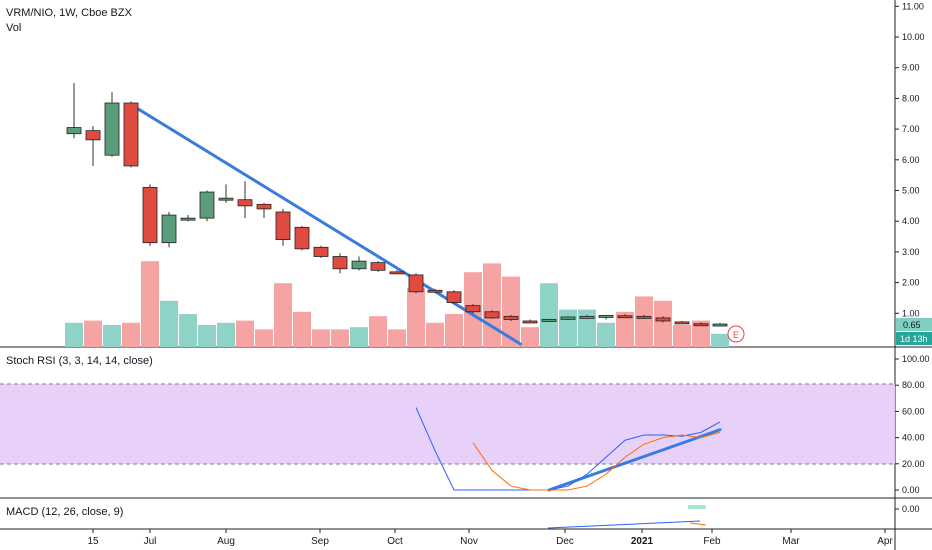 The width and height of the screenshot is (932, 550). Describe the element at coordinates (64, 512) in the screenshot. I see `macd-title: MACD (12, 26, close, 9)` at that location.